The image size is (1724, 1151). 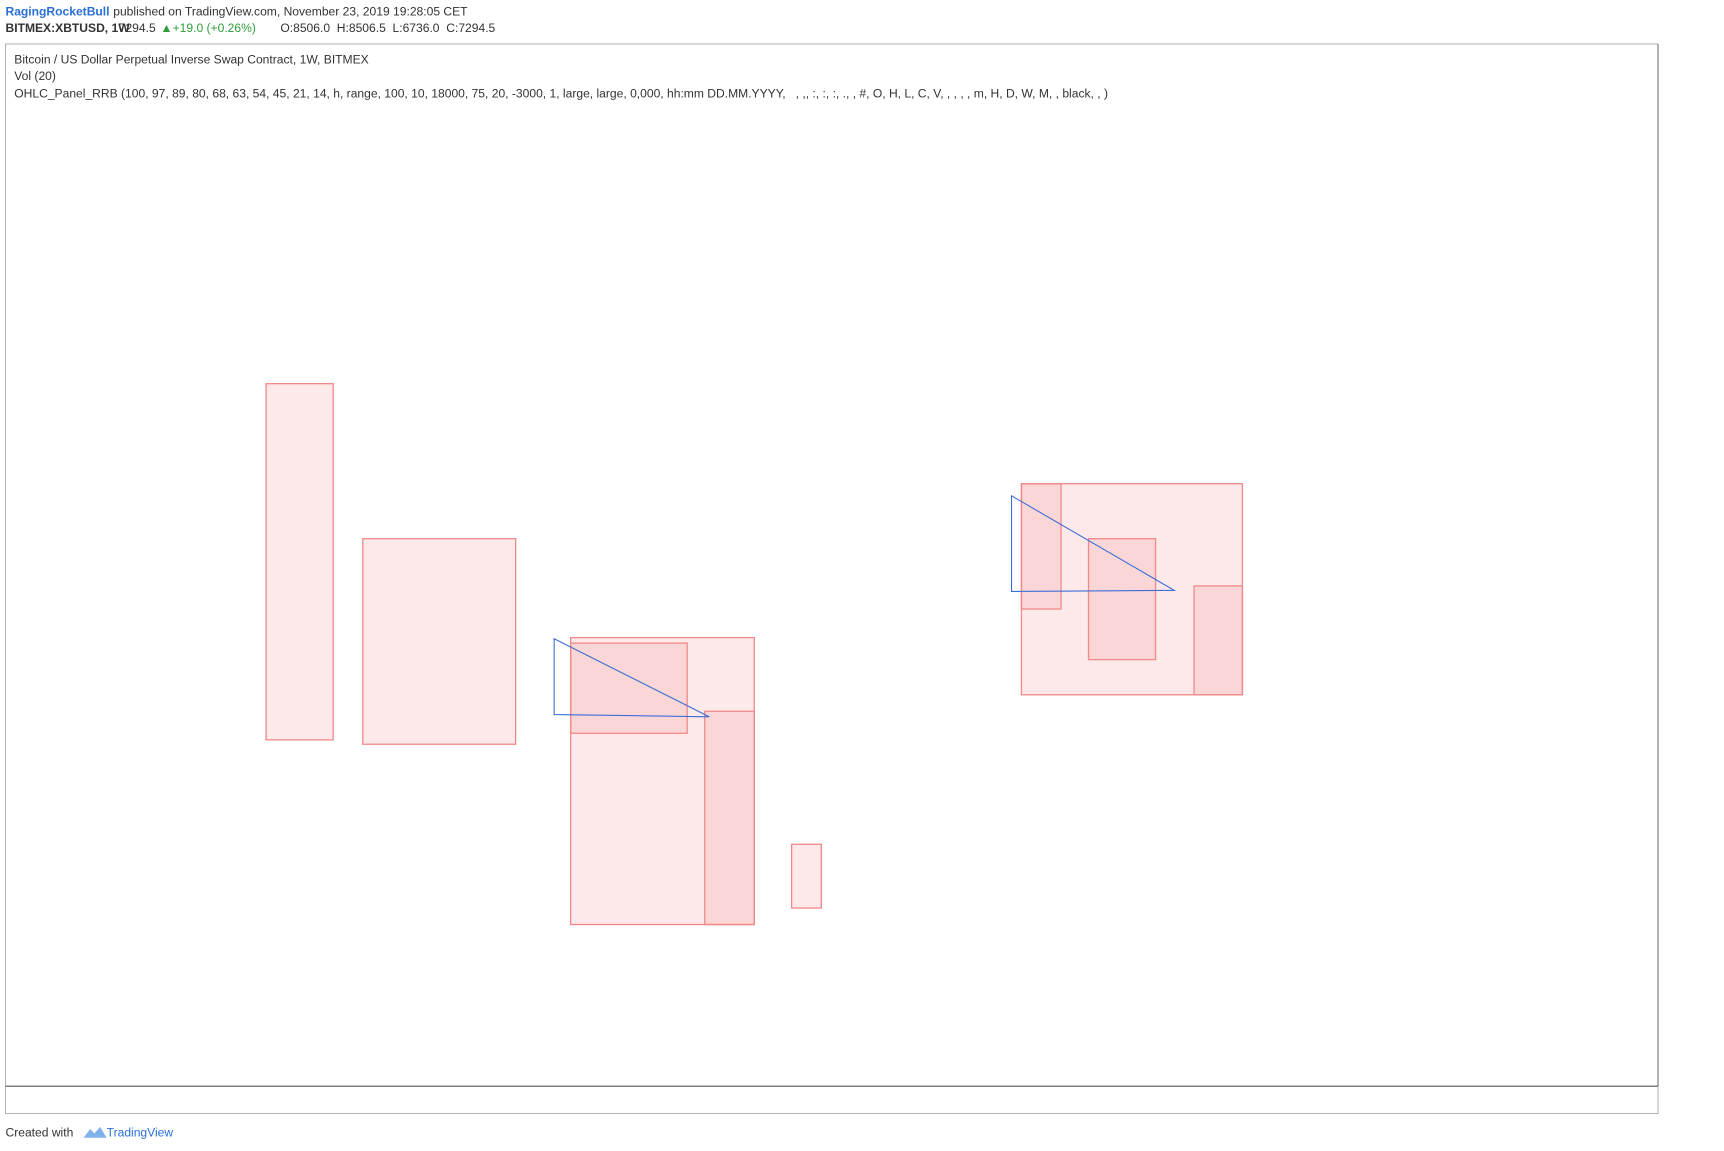 I want to click on last-price: 7294.5, so click(x=137, y=28).